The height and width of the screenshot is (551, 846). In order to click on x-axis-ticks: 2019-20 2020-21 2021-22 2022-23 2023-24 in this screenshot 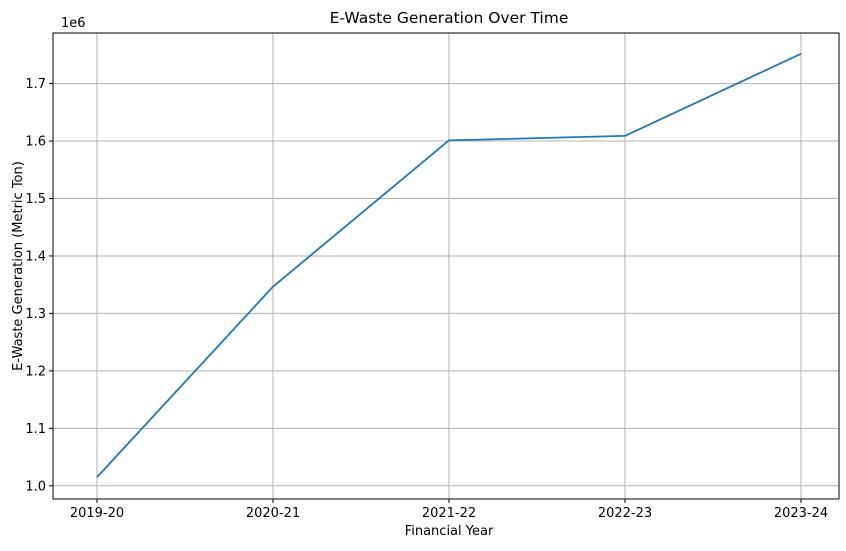, I will do `click(449, 510)`.